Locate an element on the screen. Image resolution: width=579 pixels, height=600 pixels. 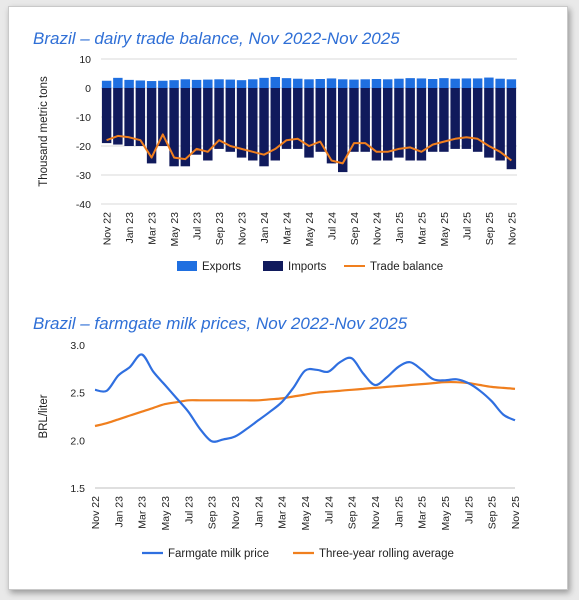
price-x-tick-label: May 24 is located at coordinates (306, 513).